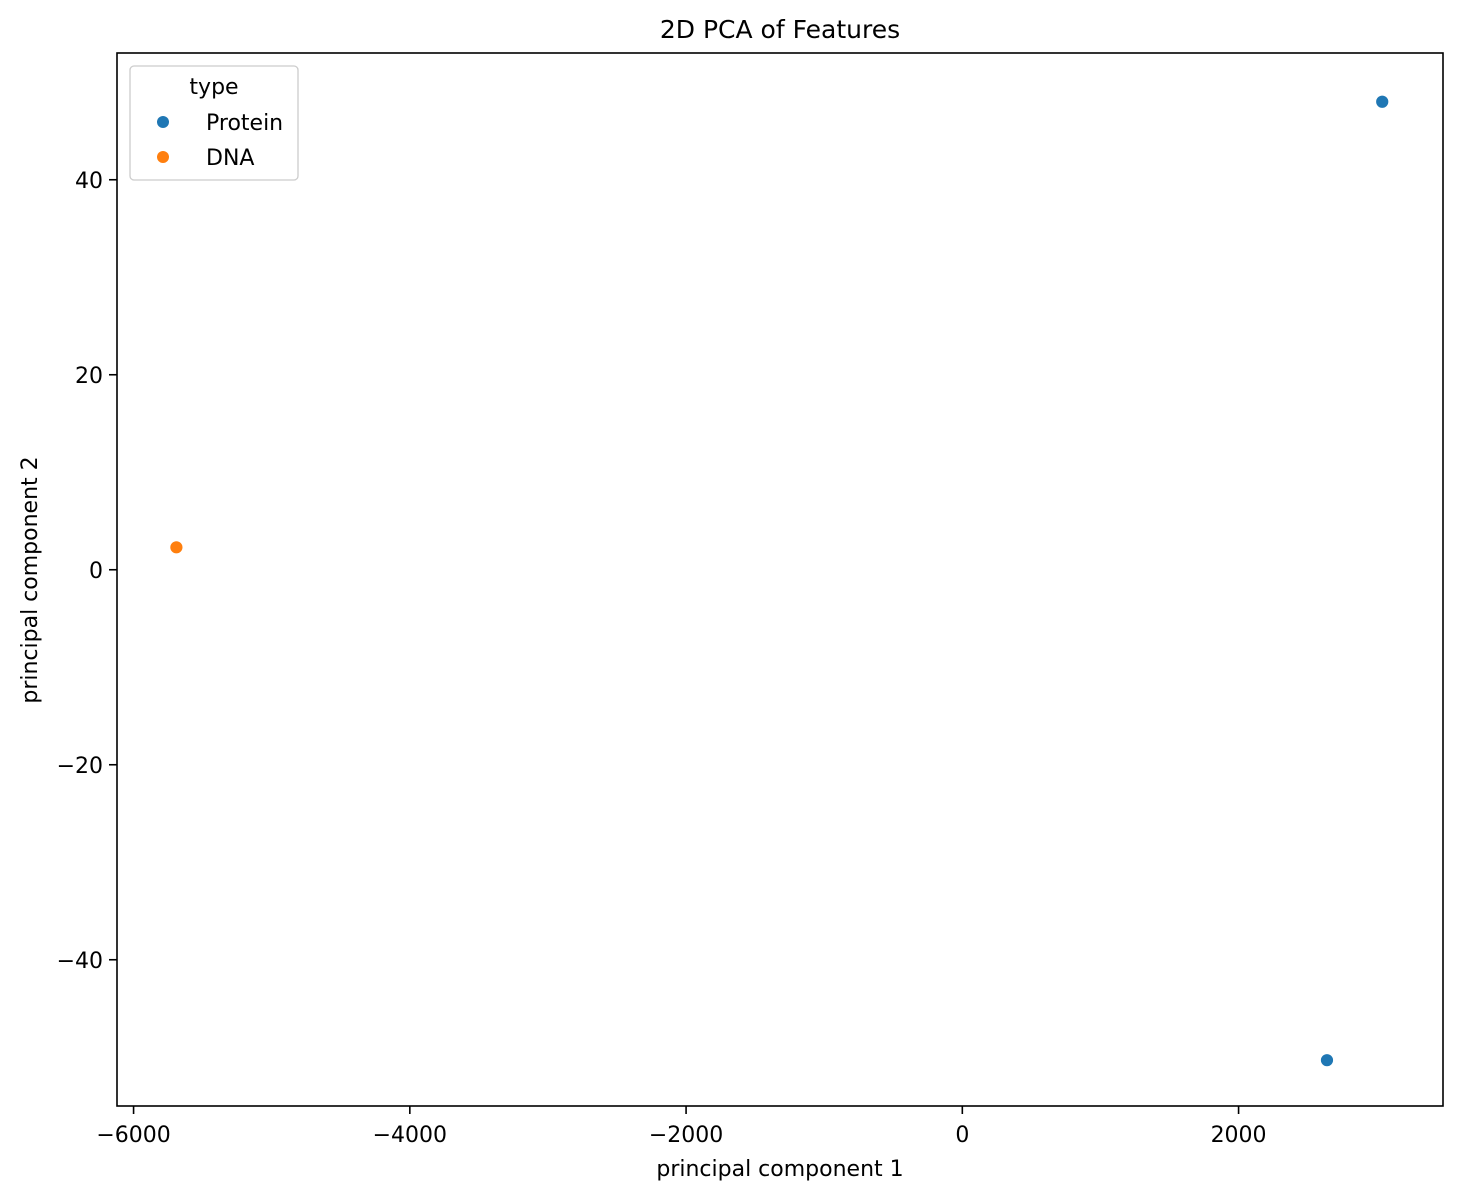  What do you see at coordinates (1239, 1135) in the screenshot?
I see `x-tick-label: 2000` at bounding box center [1239, 1135].